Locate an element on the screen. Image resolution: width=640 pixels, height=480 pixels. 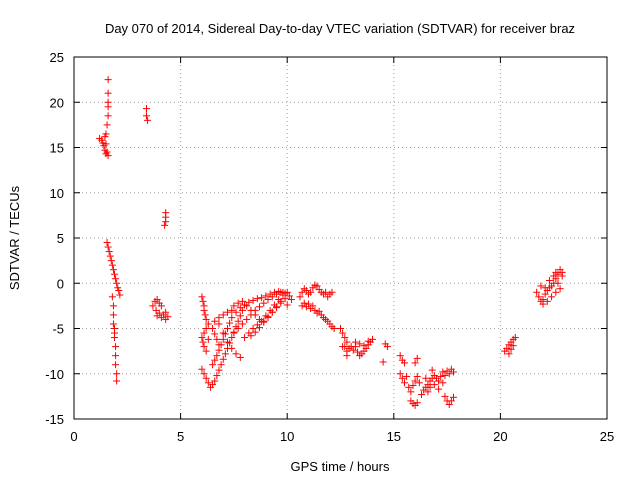
x-tick-label: 10 is located at coordinates (287, 436).